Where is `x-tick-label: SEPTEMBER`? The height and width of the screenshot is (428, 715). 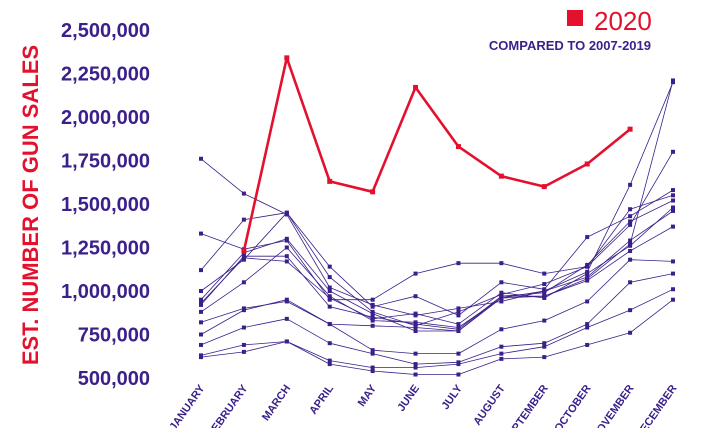
x-tick-label: SEPTEMBER is located at coordinates (526, 405).